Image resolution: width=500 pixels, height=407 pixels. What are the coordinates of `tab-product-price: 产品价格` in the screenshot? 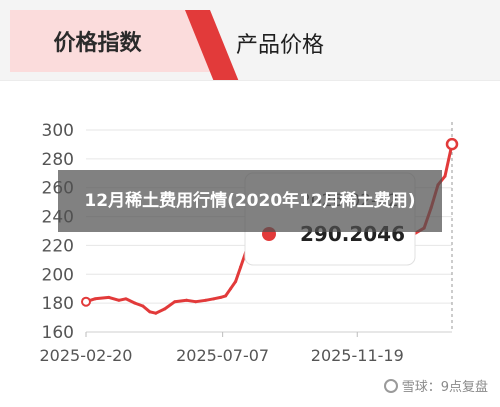 It's located at (280, 45).